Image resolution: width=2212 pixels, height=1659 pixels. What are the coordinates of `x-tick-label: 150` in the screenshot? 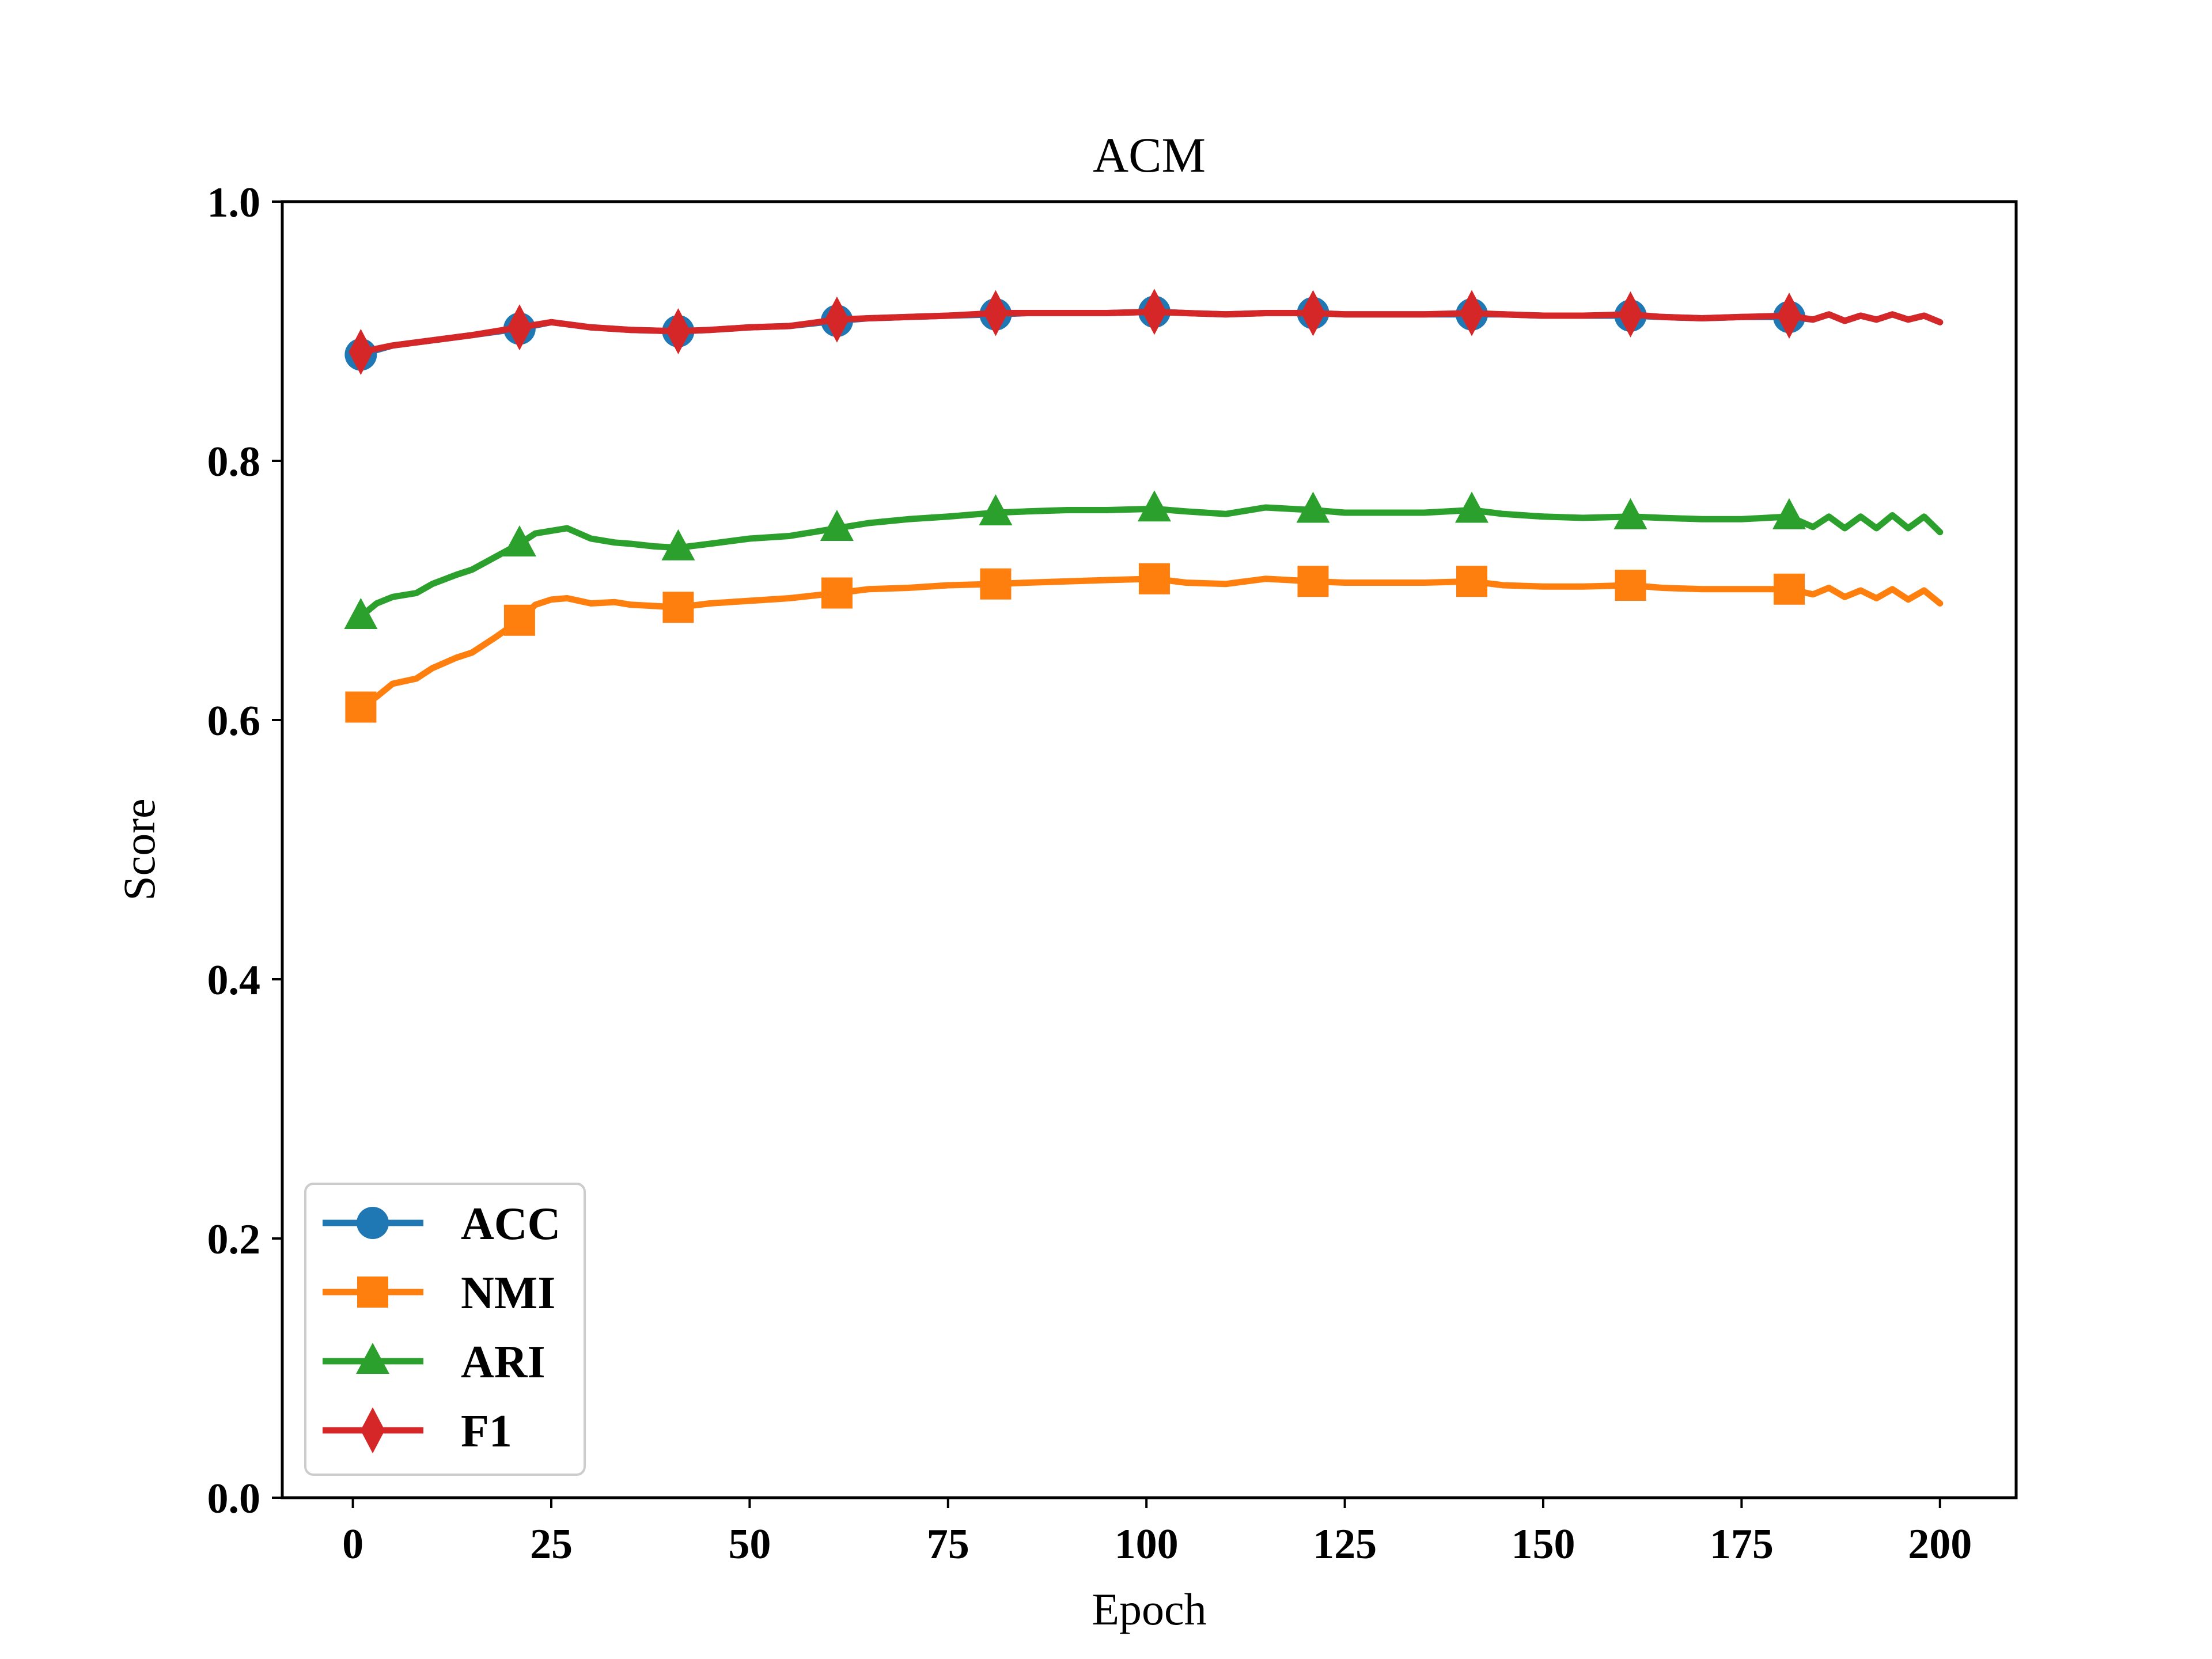 It's located at (1543, 1544).